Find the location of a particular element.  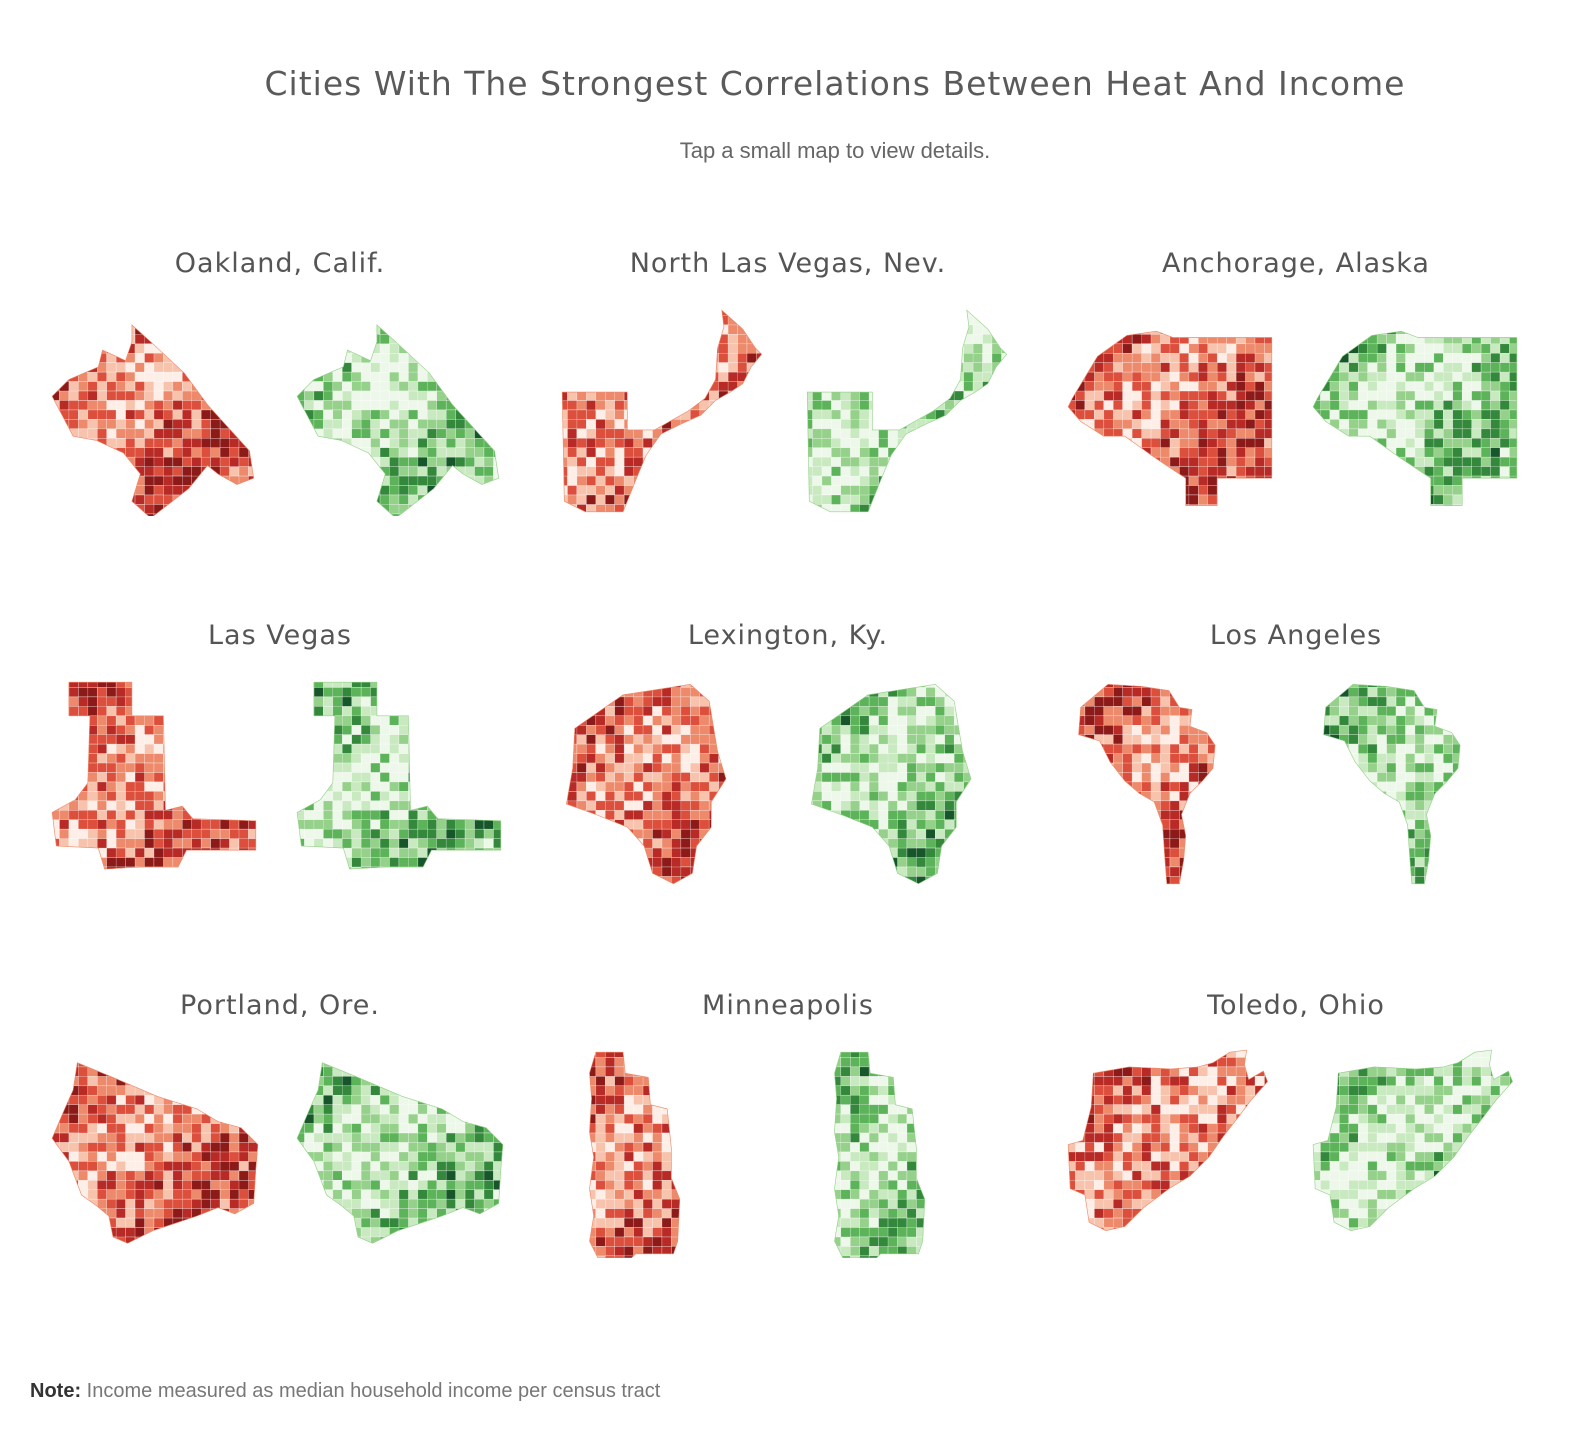

city-card-north-las-vegas: North Las Vegas, Nev. is located at coordinates (798, 410).